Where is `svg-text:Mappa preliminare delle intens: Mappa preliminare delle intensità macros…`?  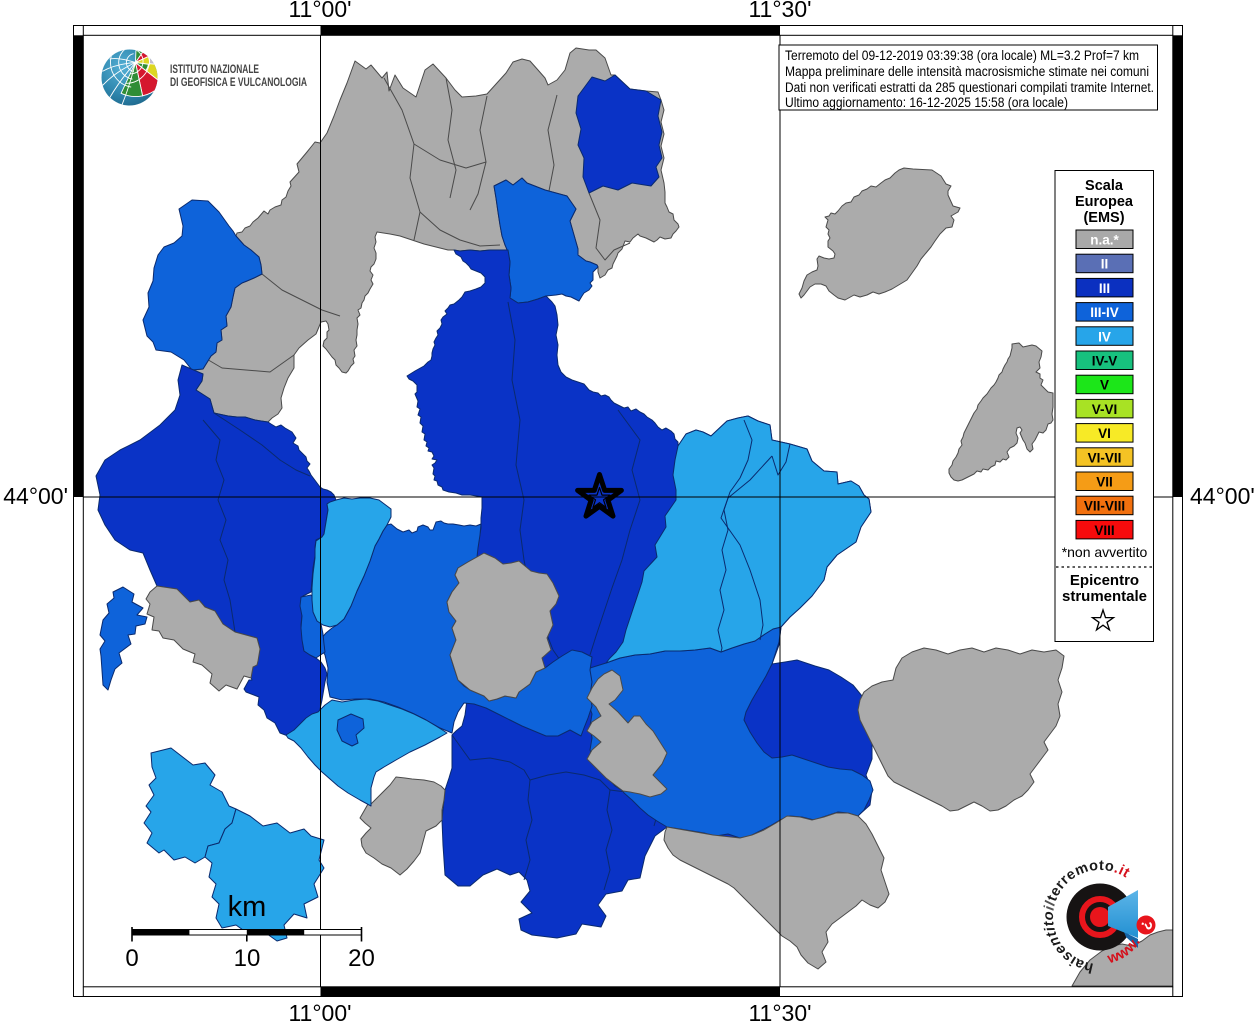
svg-text:Mappa preliminare delle intens: Mappa preliminare delle intensità macros… is located at coordinates (967, 71).